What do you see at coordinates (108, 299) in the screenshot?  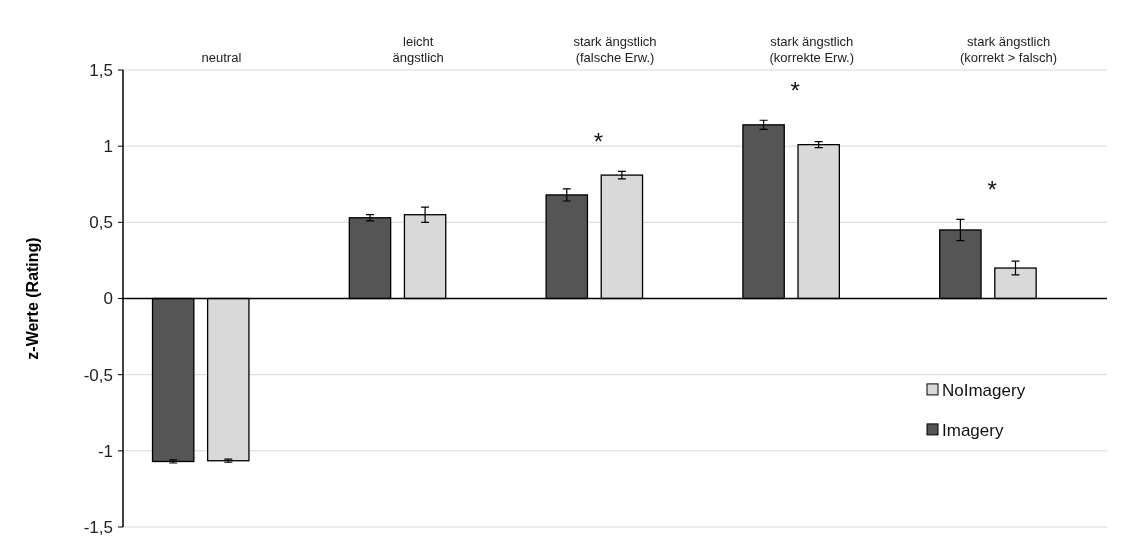 I see `y-tick-label: 0` at bounding box center [108, 299].